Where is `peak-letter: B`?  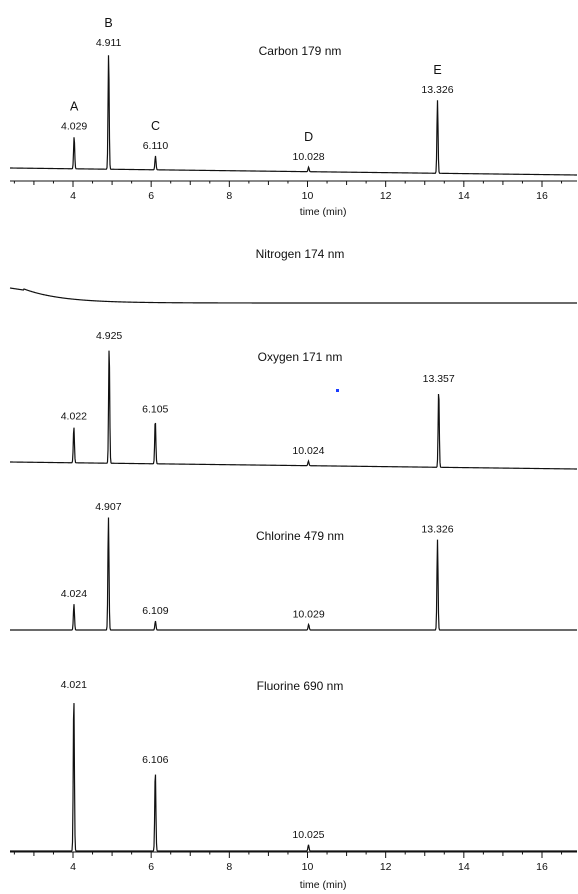 peak-letter: B is located at coordinates (108, 23).